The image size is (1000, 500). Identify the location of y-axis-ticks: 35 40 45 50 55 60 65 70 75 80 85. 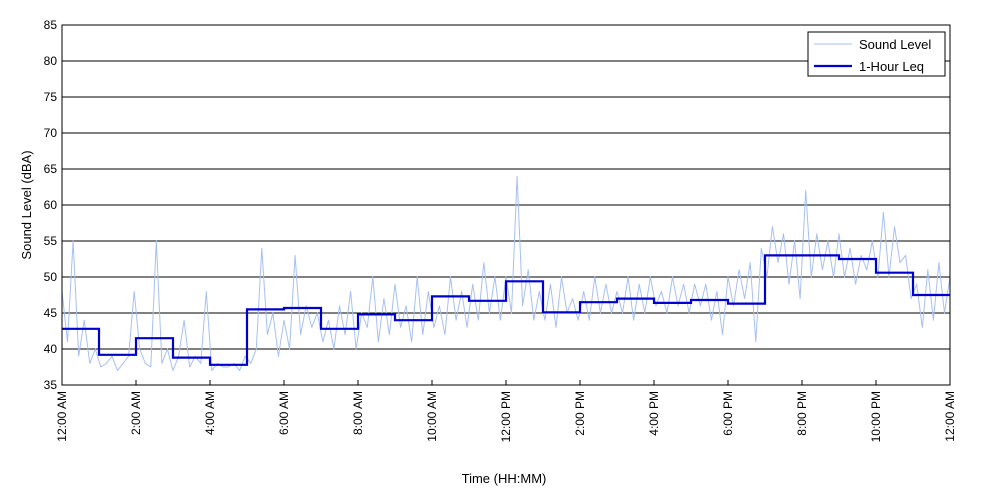
(51, 205).